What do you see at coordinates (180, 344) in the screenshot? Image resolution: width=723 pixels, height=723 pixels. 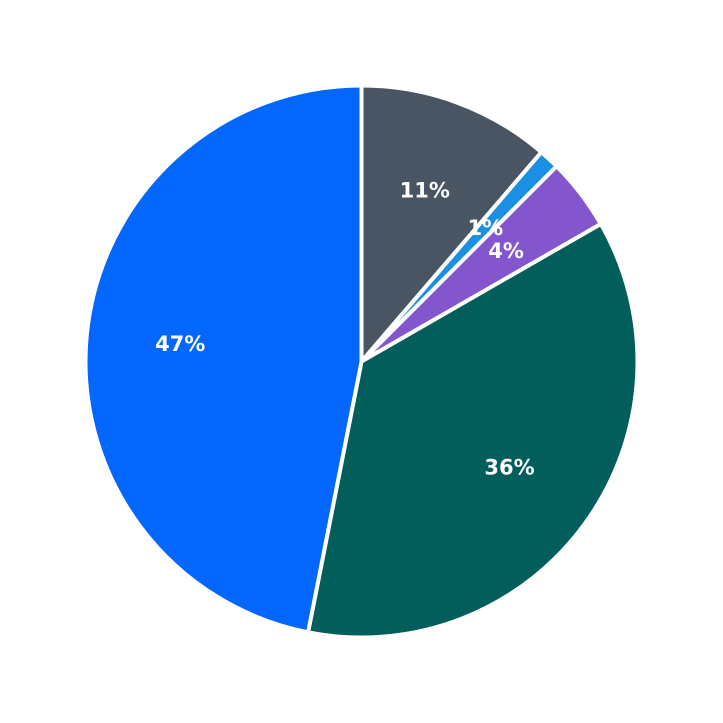 I see `slice-percent-label: 47%` at bounding box center [180, 344].